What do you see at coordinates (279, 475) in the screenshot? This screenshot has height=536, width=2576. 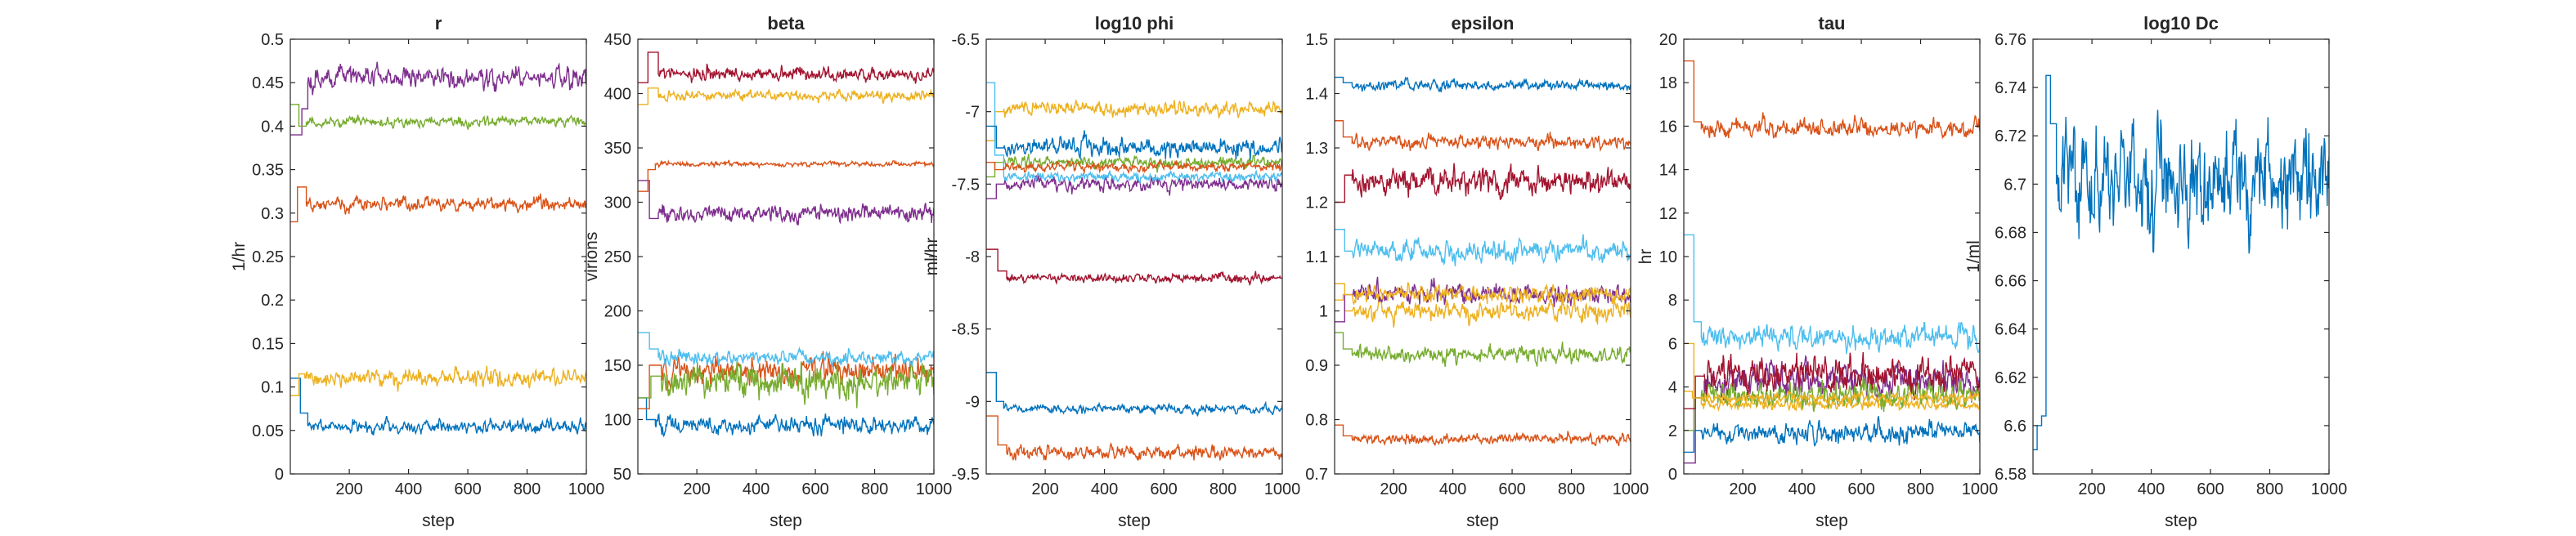 I see `y-tick-label: 0` at bounding box center [279, 475].